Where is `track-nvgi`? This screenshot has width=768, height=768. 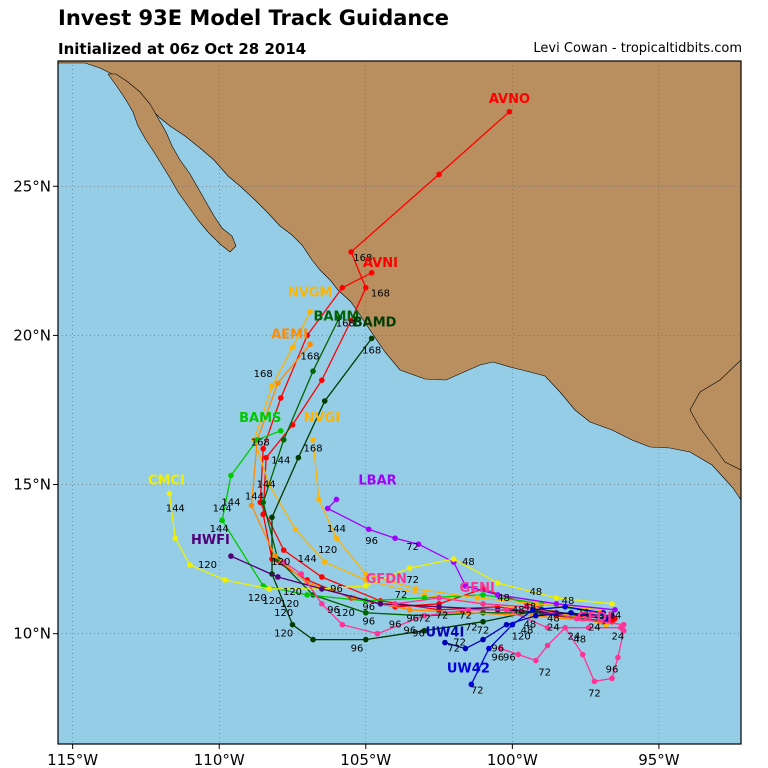
track-nvgi is located at coordinates (456, 525).